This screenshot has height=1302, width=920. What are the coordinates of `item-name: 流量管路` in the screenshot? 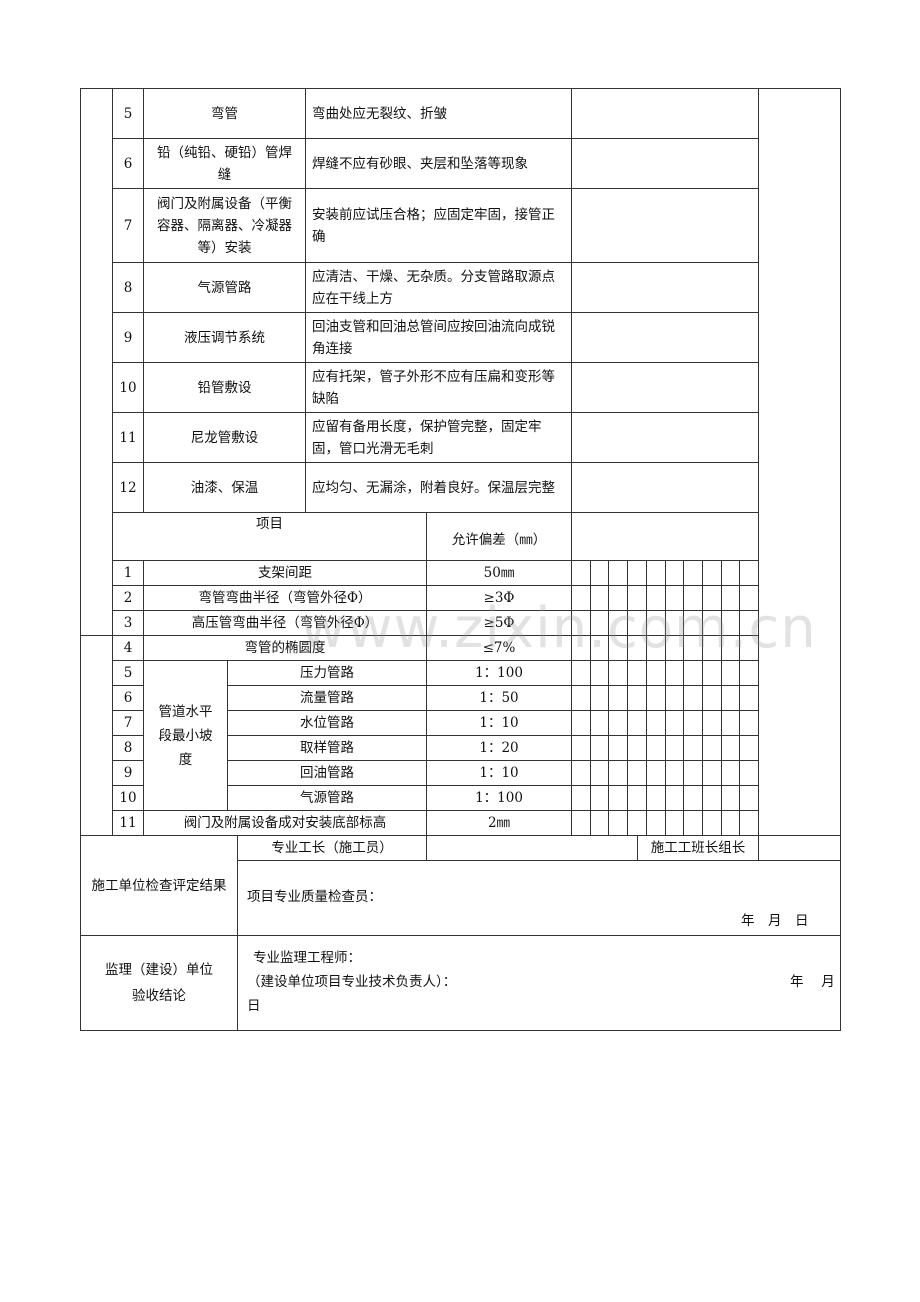 It's located at (327, 698).